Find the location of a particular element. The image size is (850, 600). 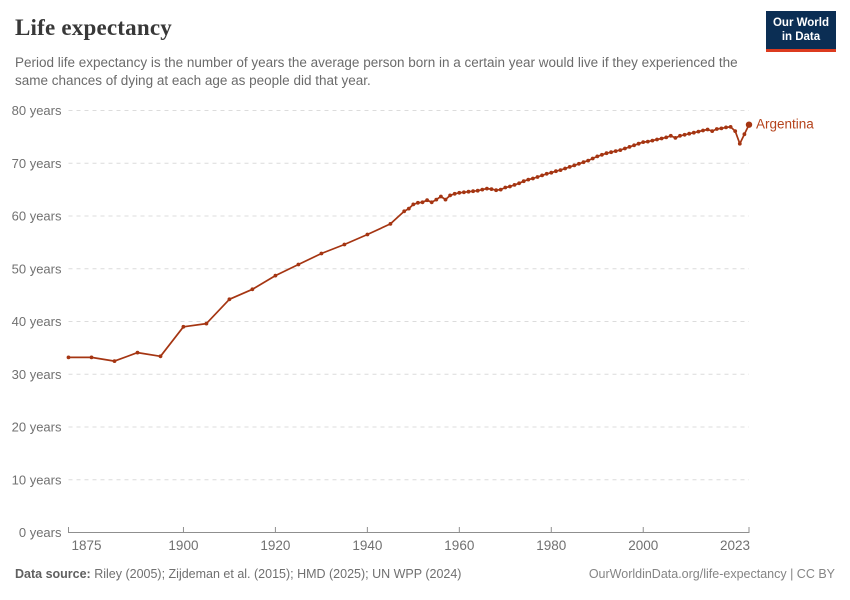

y-axis-tick-label: 80 years is located at coordinates (37, 110).